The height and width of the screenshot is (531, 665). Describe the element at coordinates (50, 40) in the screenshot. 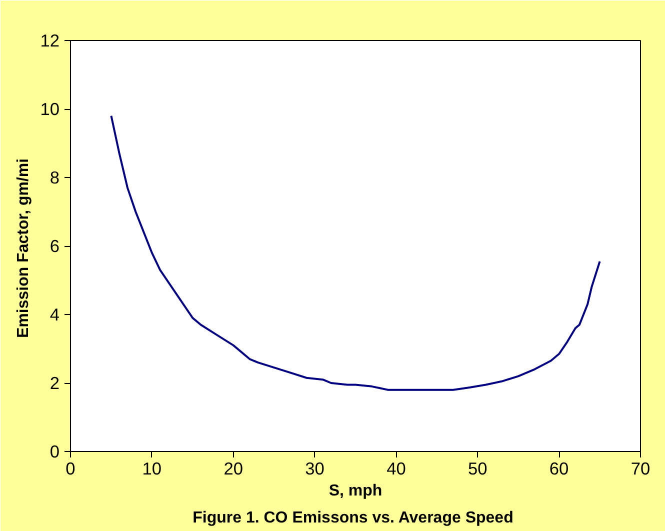

I see `y-tick-label: 12` at that location.